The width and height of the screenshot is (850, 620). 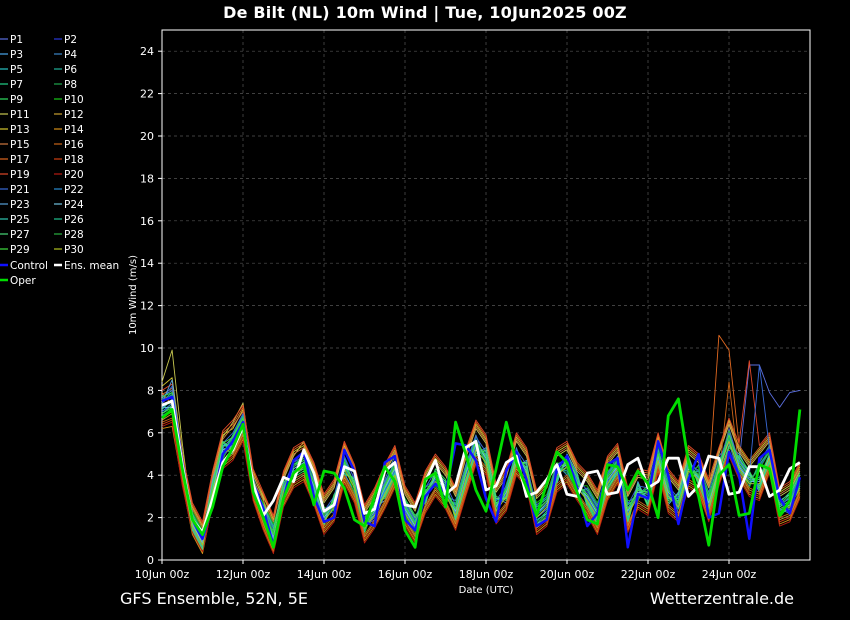 I want to click on legend-label: P12, so click(x=74, y=115).